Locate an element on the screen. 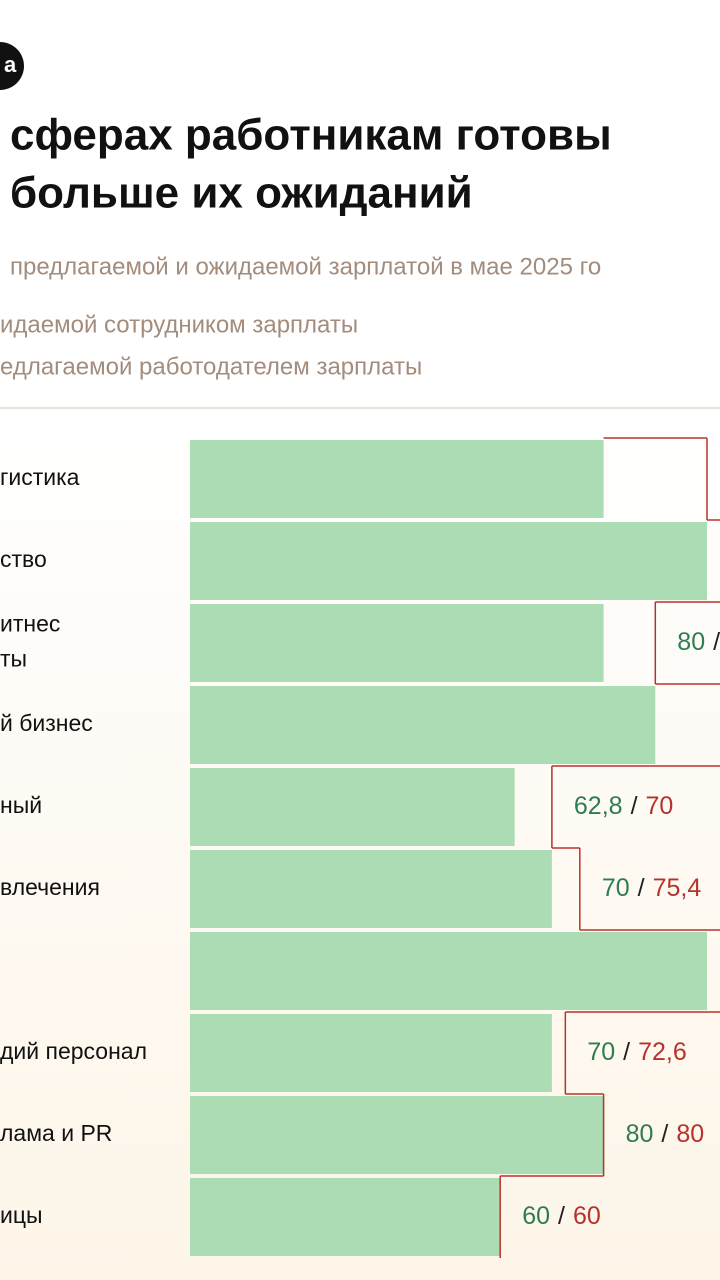 The width and height of the screenshot is (720, 1280). category-label: ный is located at coordinates (21, 805).